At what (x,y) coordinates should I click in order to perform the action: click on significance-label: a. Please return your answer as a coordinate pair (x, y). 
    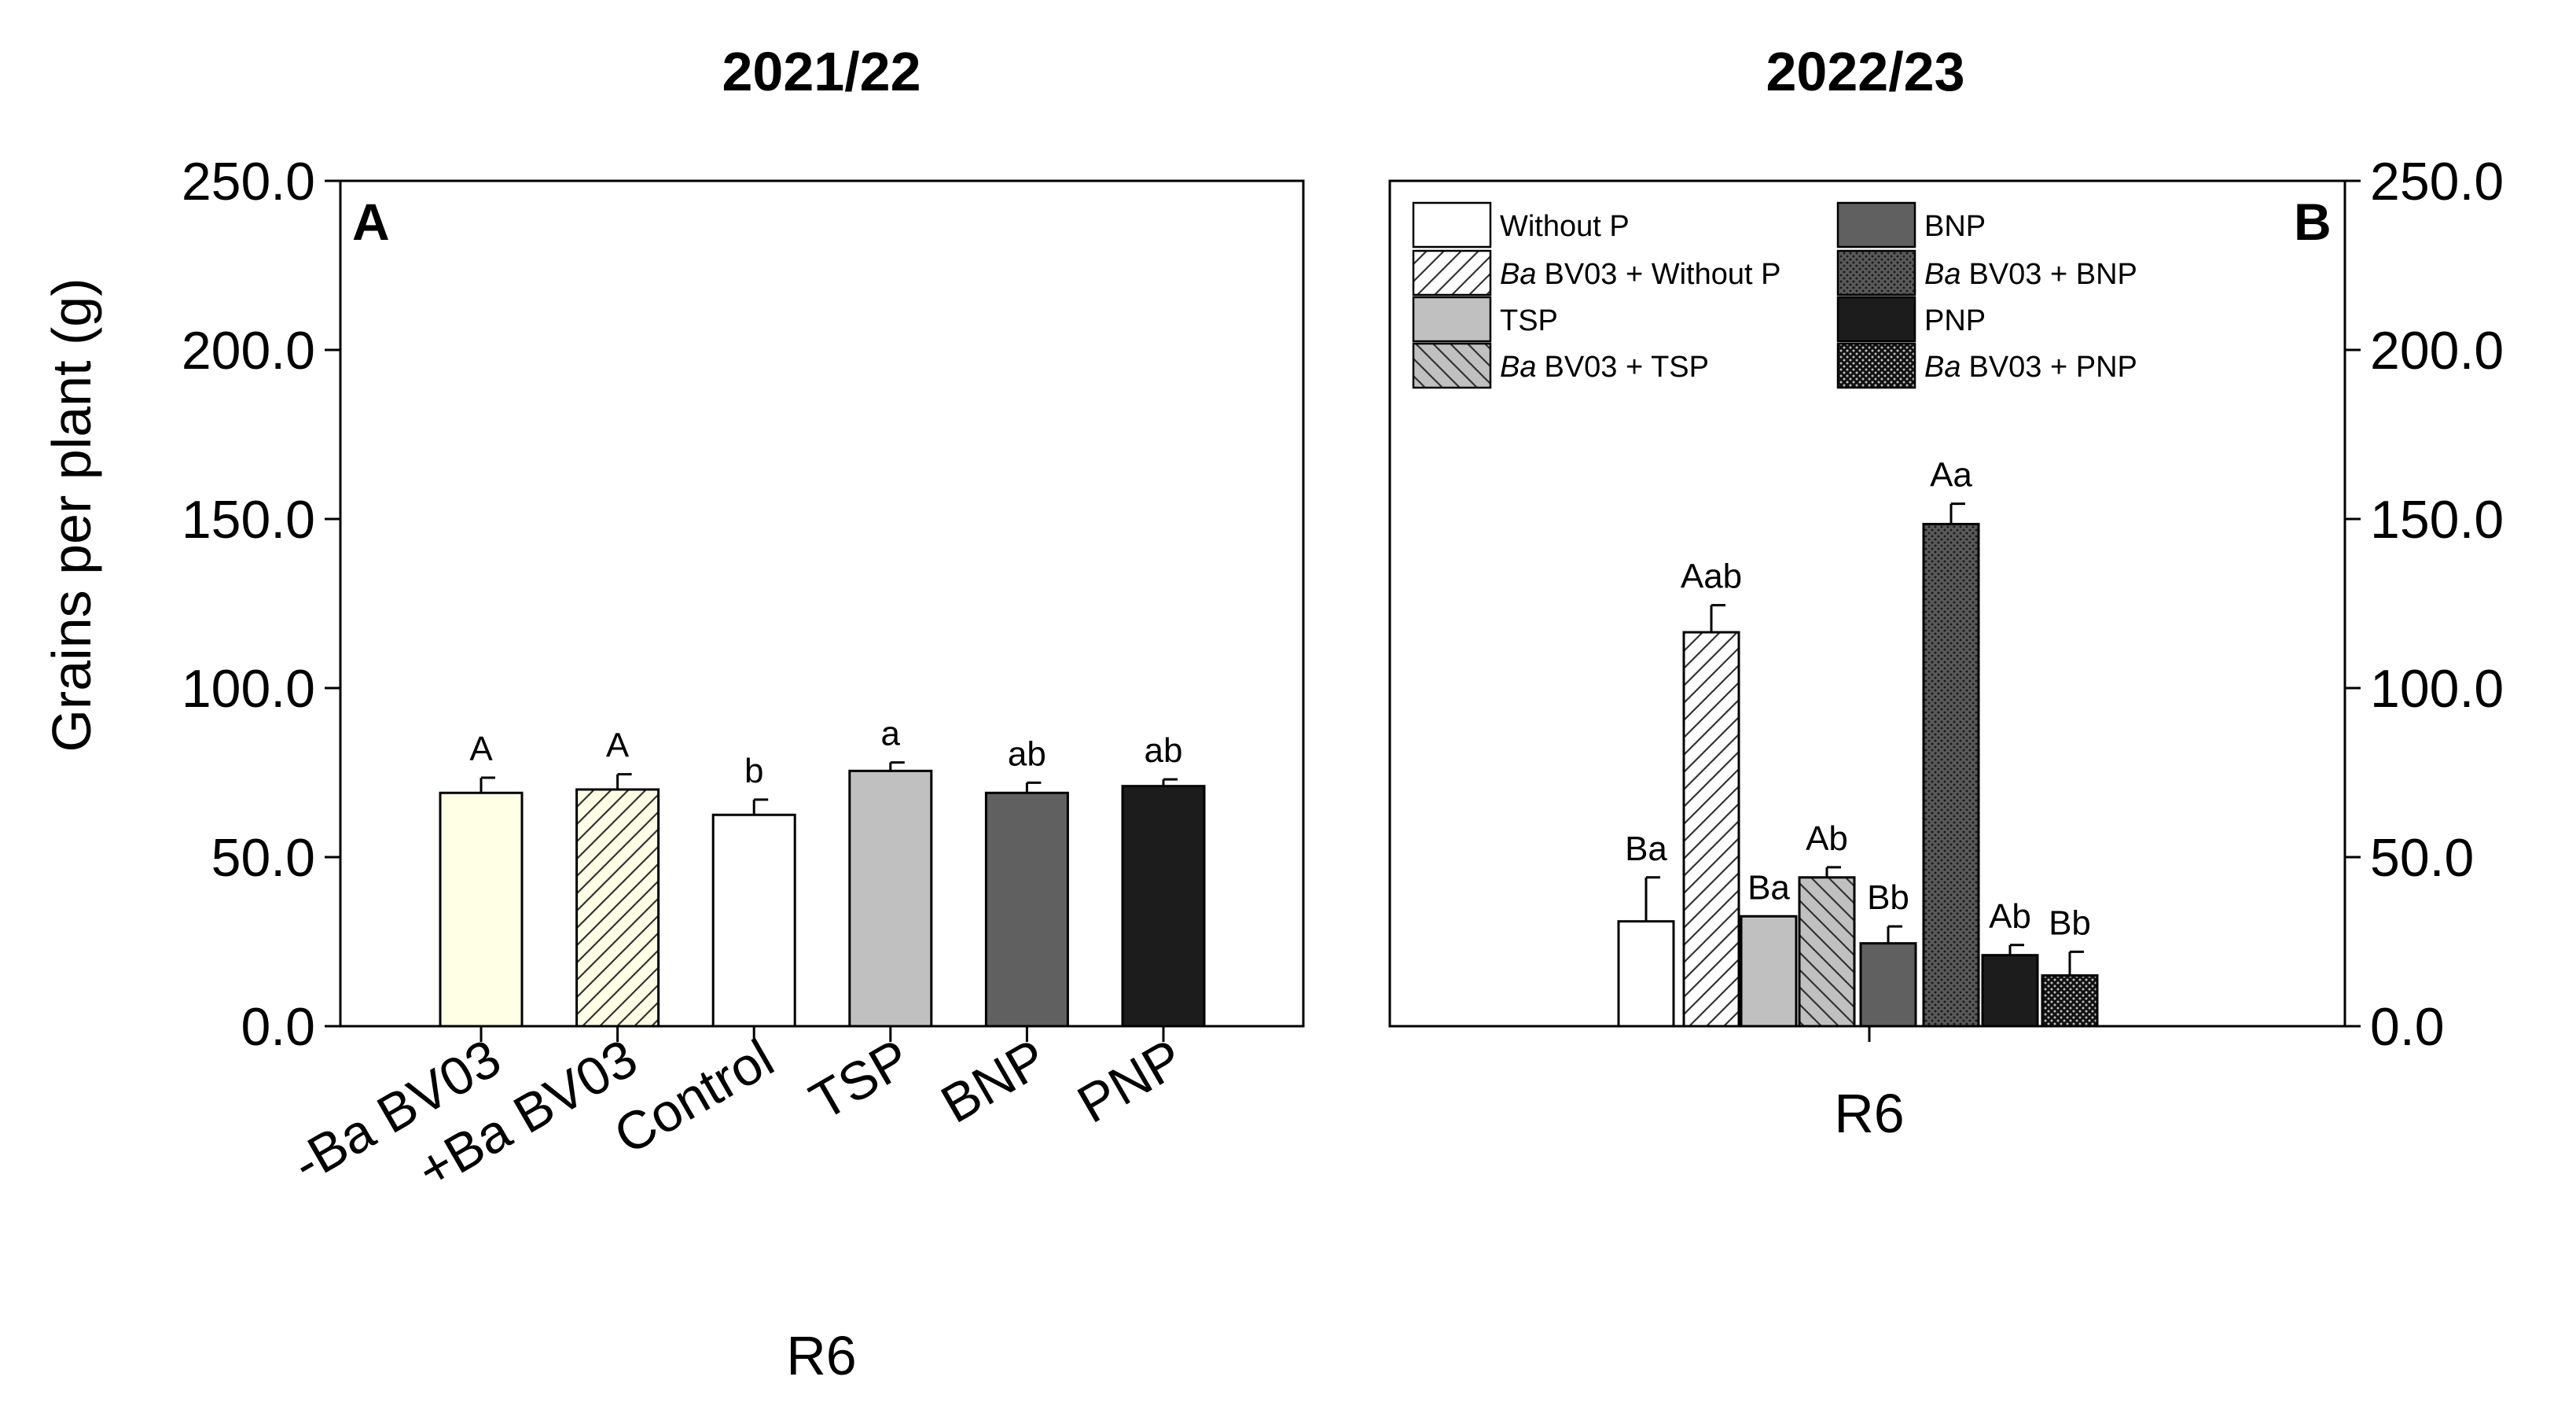
    Looking at the image, I should click on (891, 734).